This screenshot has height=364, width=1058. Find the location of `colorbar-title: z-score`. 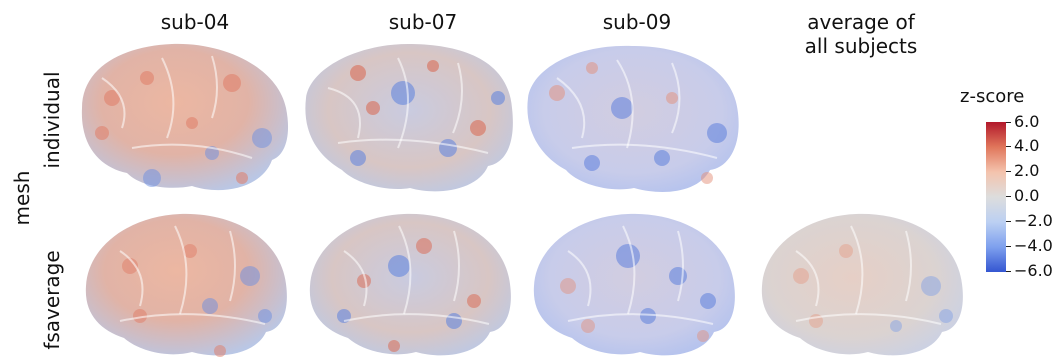

colorbar-title: z-score is located at coordinates (992, 96).